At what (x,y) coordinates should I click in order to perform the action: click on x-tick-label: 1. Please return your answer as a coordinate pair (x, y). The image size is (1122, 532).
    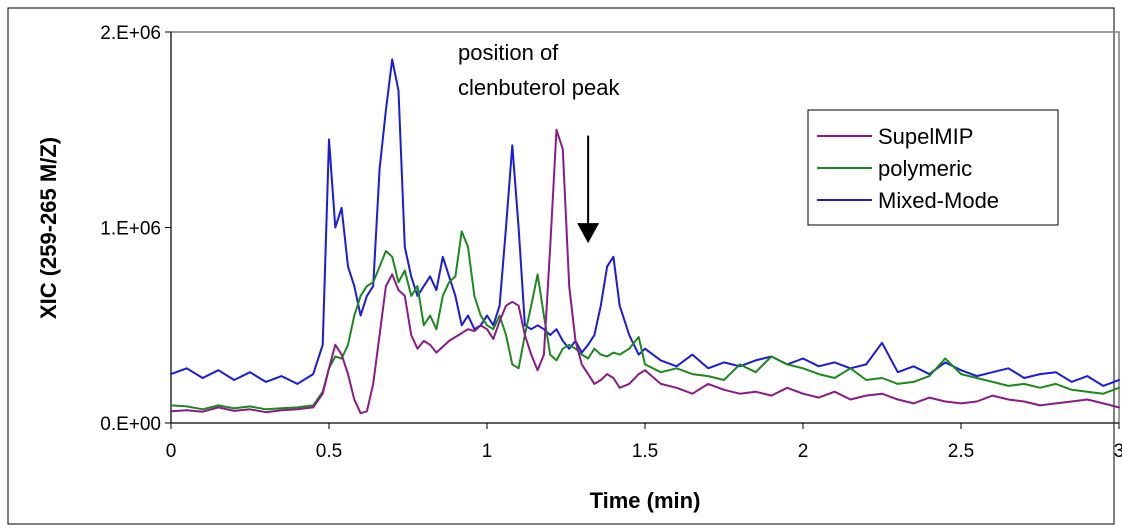
    Looking at the image, I should click on (487, 451).